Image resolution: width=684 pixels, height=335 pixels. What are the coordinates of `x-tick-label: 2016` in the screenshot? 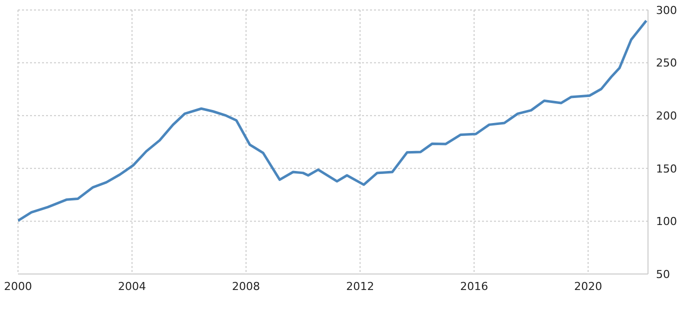 It's located at (474, 286).